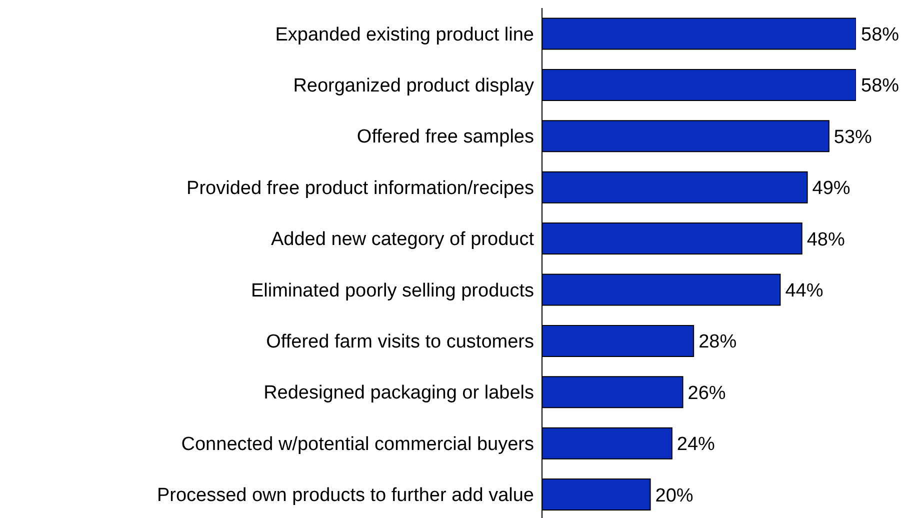 This screenshot has width=917, height=518. Describe the element at coordinates (696, 445) in the screenshot. I see `data-label: 24%` at that location.